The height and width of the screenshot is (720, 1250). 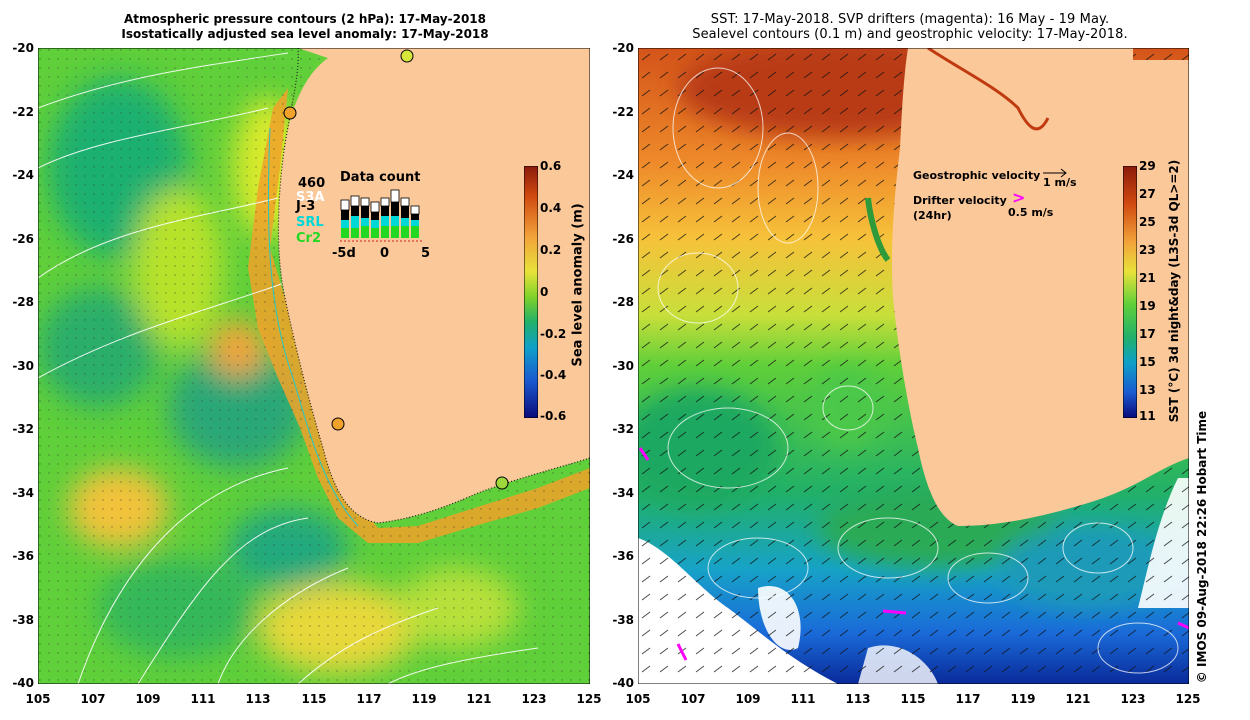 What do you see at coordinates (988, 89) in the screenshot?
I see `nw-coast-warm` at bounding box center [988, 89].